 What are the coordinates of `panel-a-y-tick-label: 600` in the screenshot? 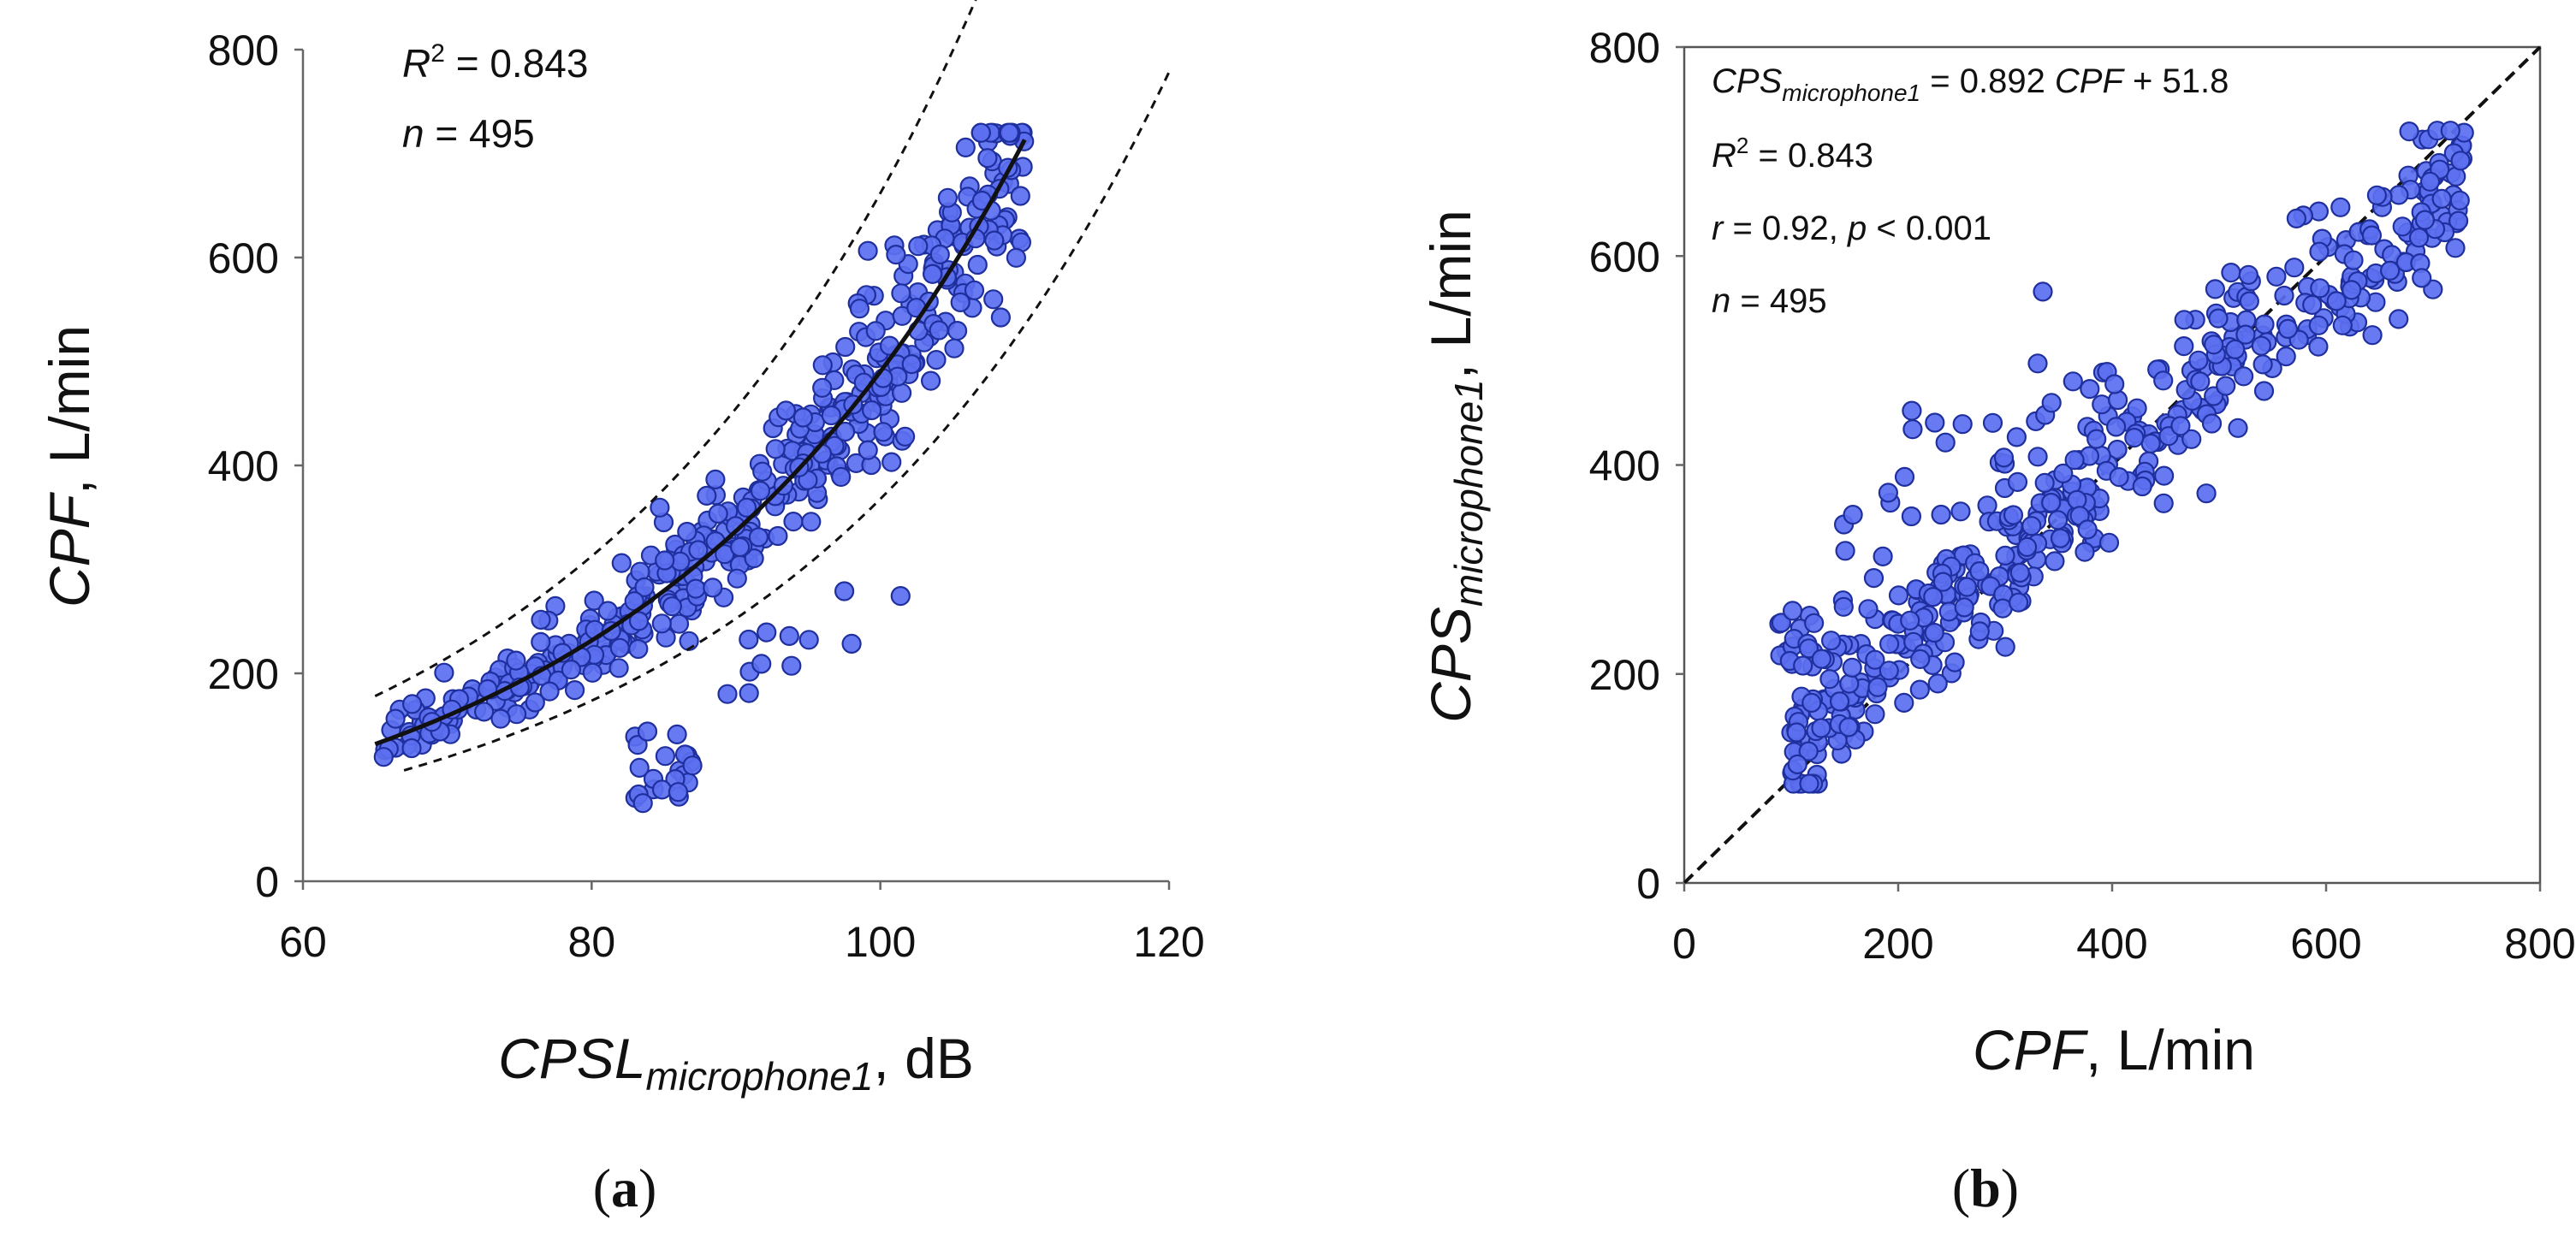 It's located at (243, 258).